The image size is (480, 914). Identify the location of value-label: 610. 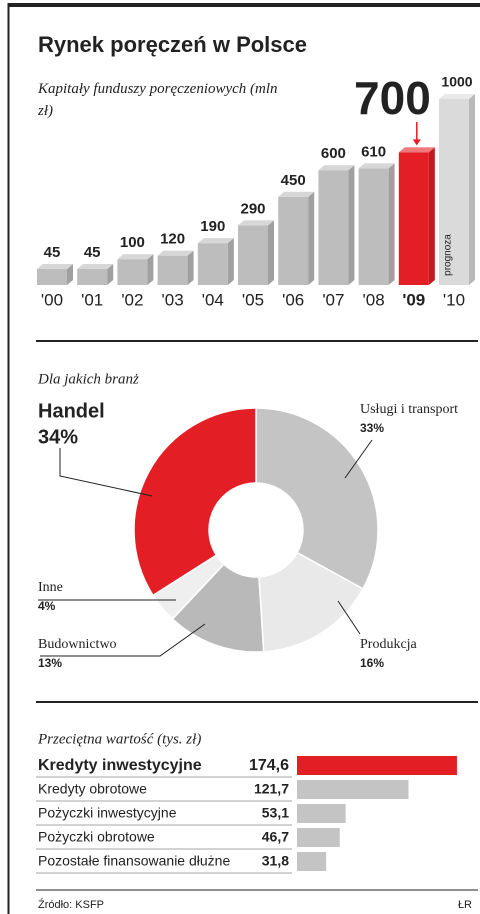
(373, 151).